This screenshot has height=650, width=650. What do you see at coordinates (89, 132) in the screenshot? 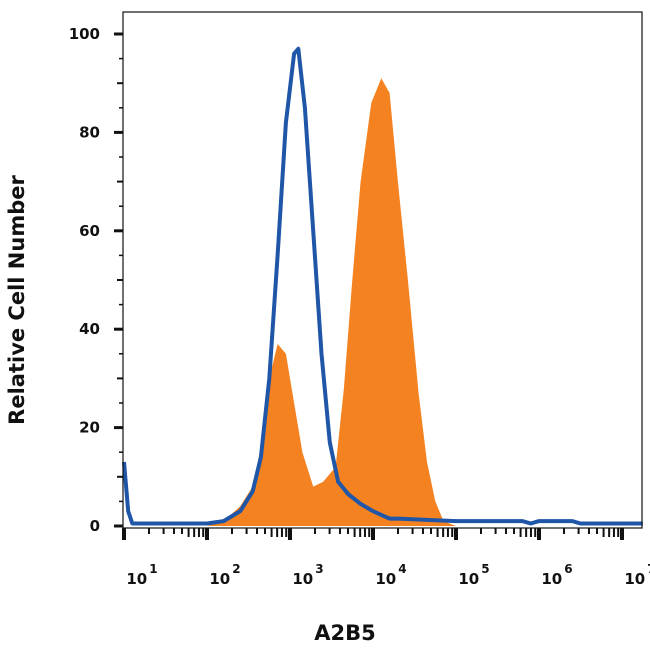
I see `y-tick-label: 80` at bounding box center [89, 132].